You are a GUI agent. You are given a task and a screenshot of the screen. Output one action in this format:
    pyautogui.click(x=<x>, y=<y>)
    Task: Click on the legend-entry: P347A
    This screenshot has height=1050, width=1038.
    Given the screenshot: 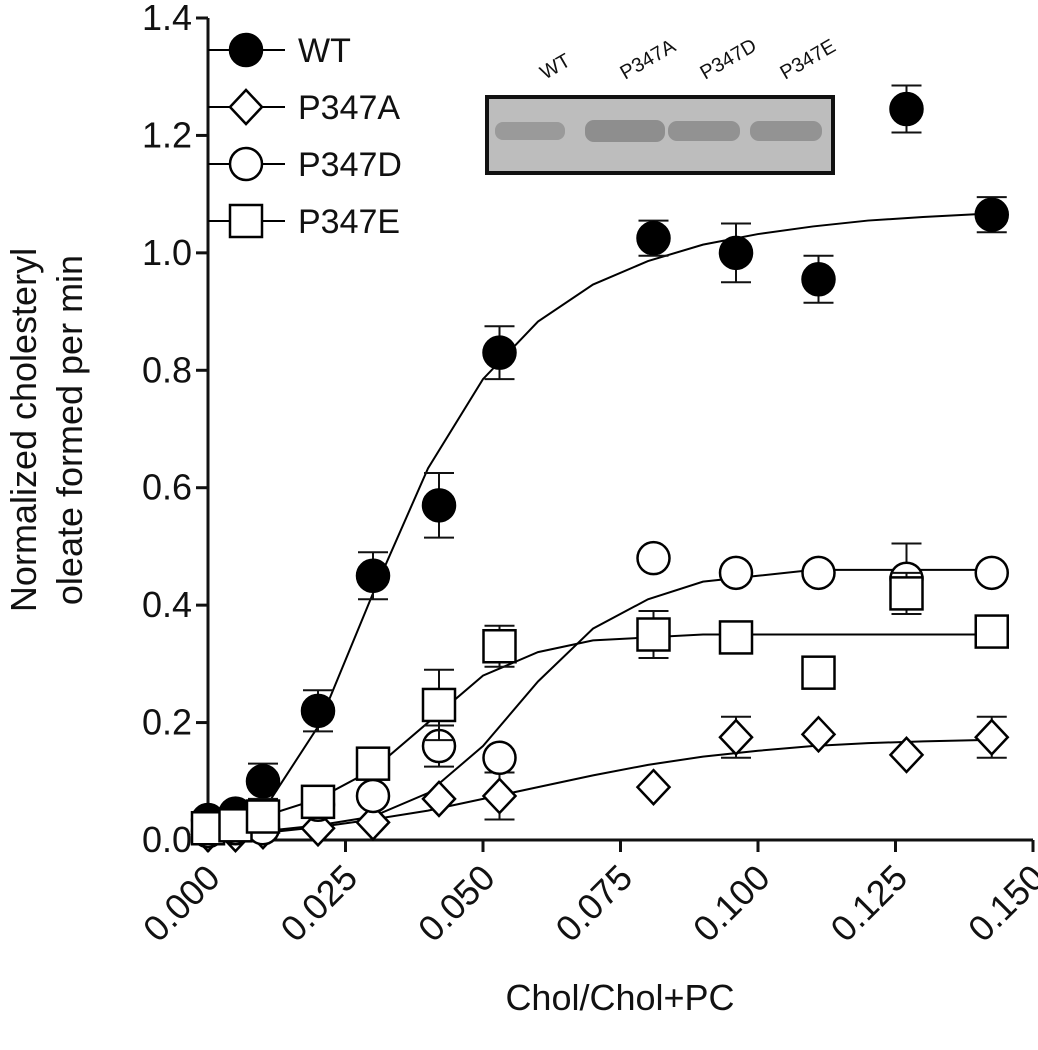 What is the action you would take?
    pyautogui.click(x=304, y=107)
    